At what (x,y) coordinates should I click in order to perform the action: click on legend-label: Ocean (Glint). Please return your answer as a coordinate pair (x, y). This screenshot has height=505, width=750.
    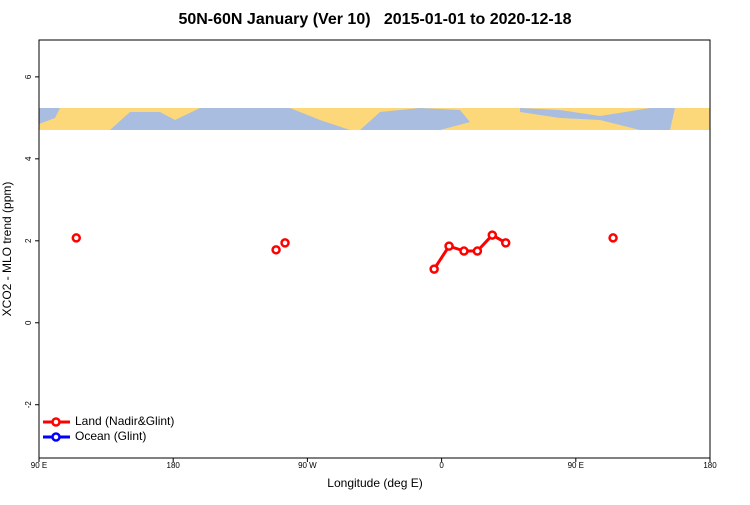
    Looking at the image, I should click on (110, 436).